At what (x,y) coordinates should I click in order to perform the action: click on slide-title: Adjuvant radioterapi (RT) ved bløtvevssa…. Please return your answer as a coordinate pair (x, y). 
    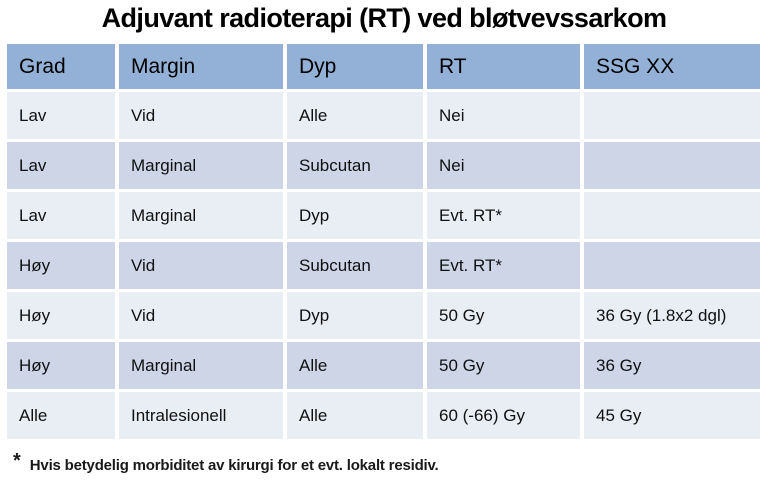
    Looking at the image, I should click on (384, 18).